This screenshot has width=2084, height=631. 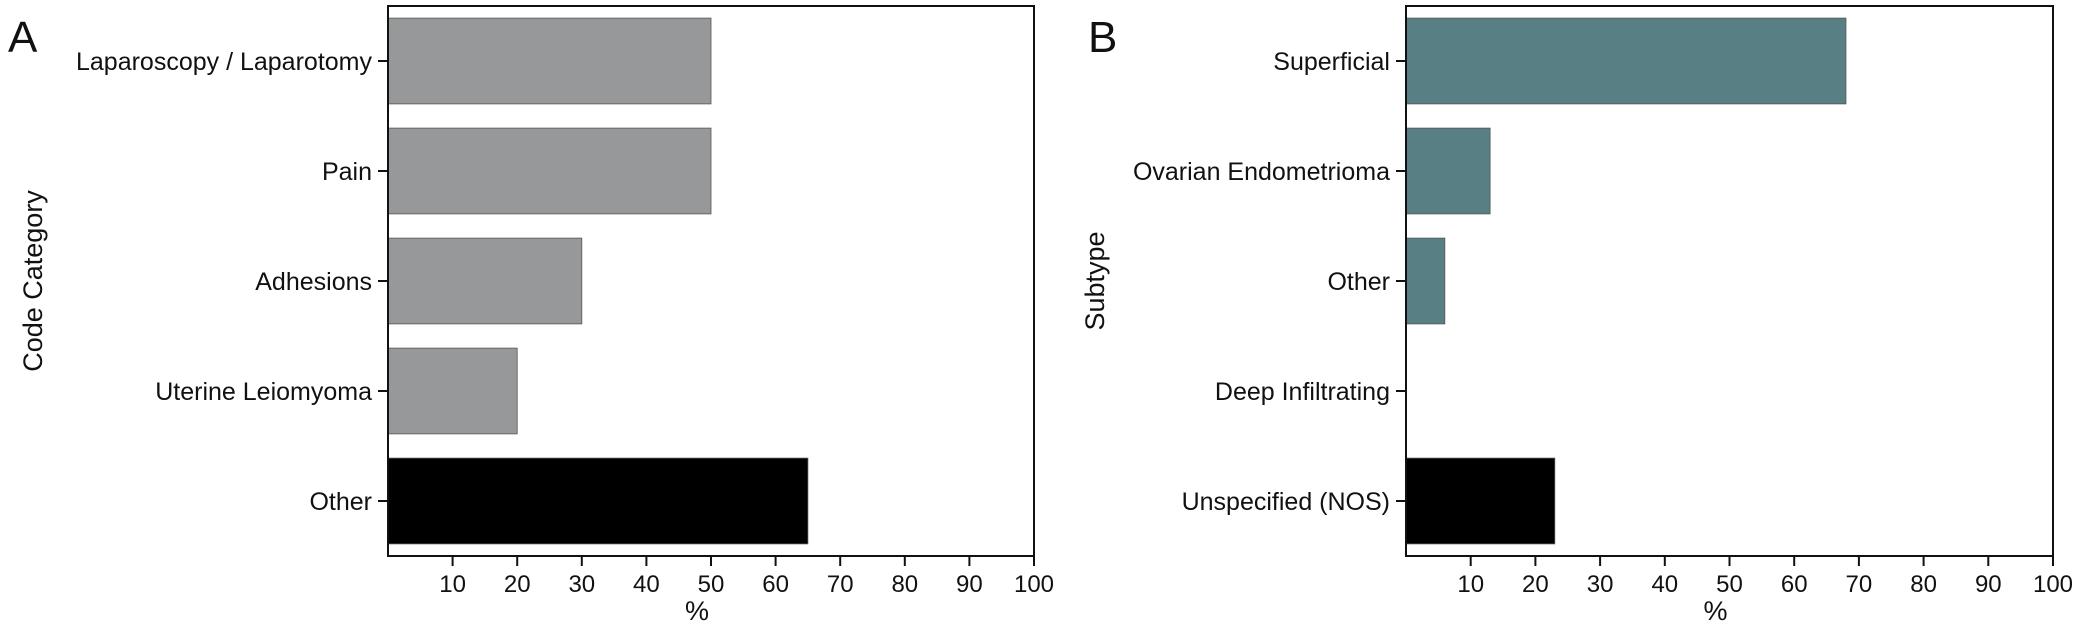 What do you see at coordinates (1480, 501) in the screenshot?
I see `bar-unspecified-nos` at bounding box center [1480, 501].